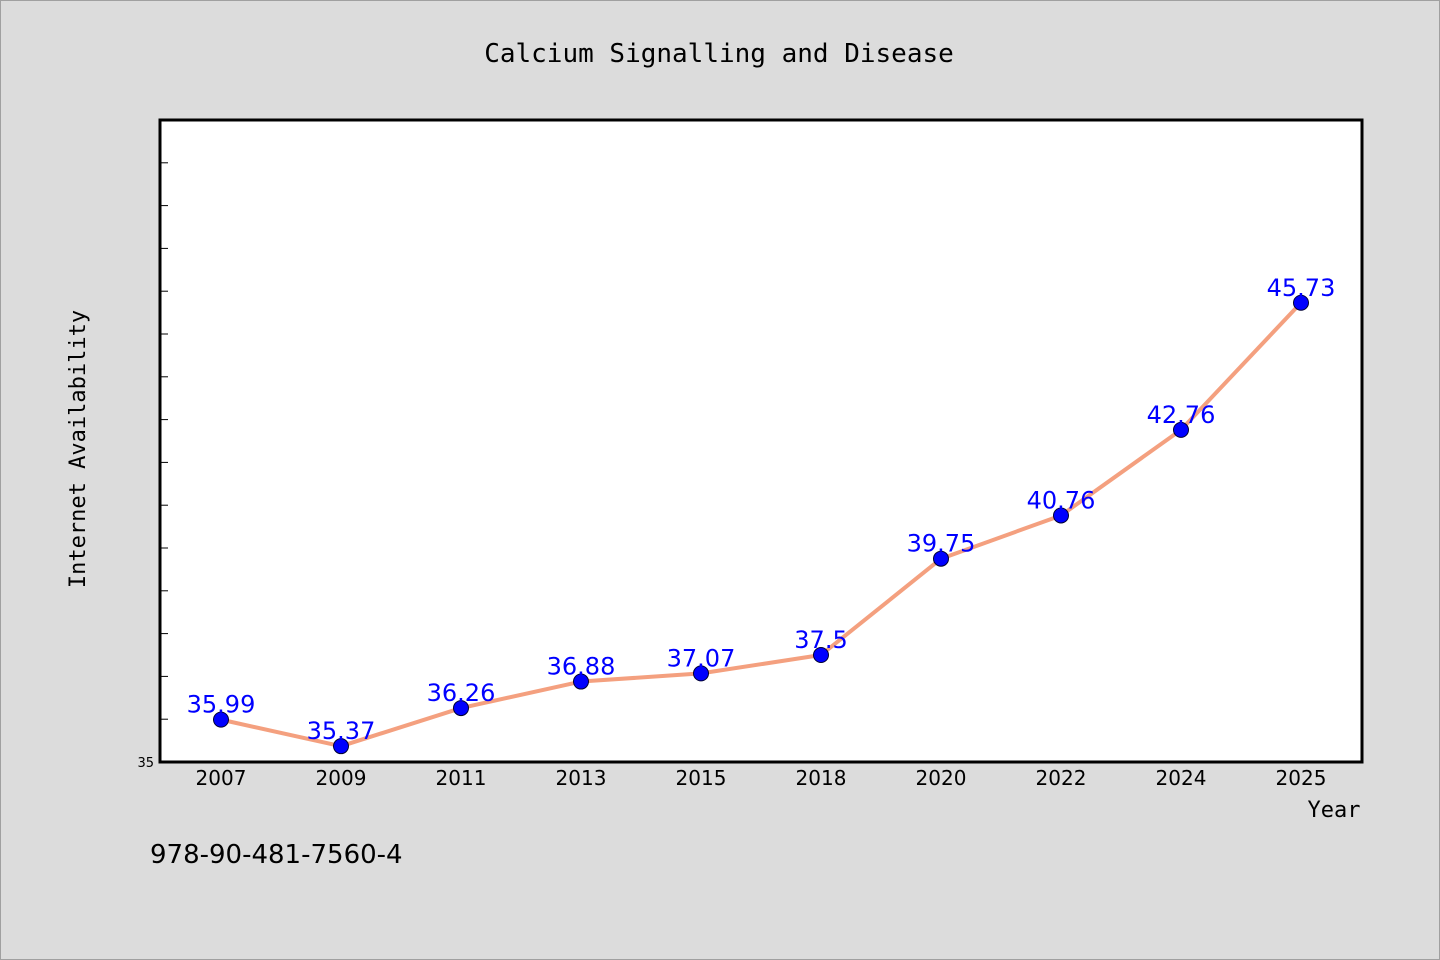 The height and width of the screenshot is (960, 1440). What do you see at coordinates (341, 731) in the screenshot?
I see `data-label: 35.37` at bounding box center [341, 731].